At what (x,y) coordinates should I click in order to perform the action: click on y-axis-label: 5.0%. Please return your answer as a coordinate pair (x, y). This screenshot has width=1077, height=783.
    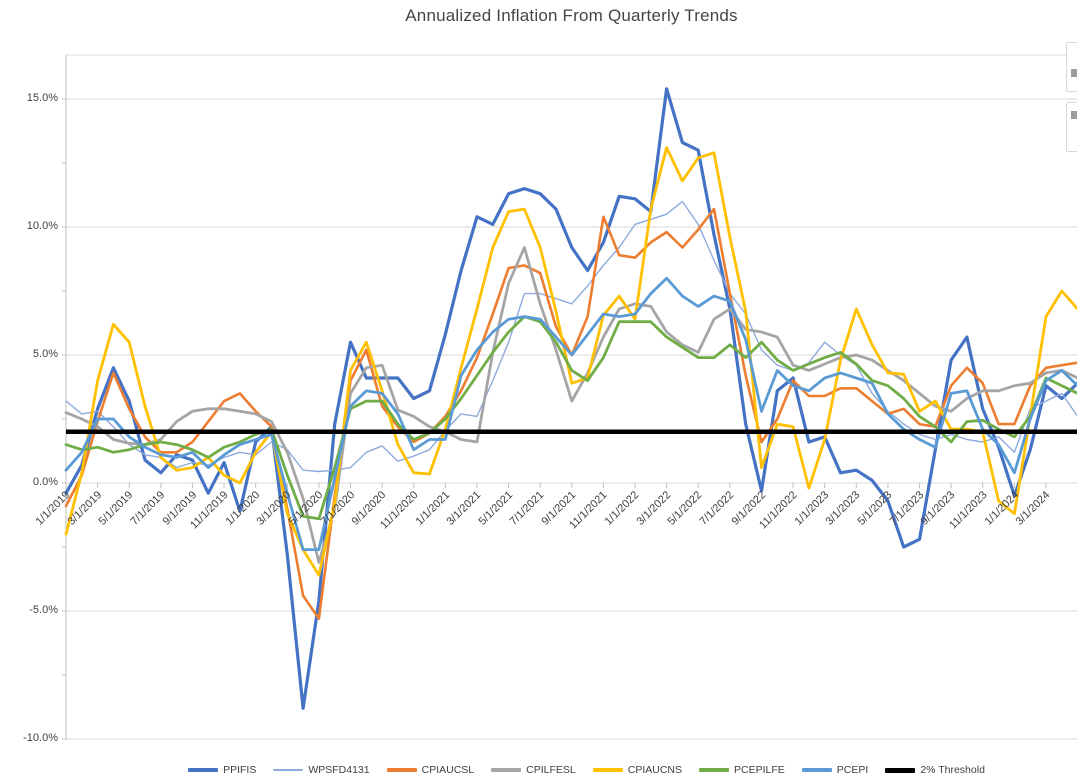
    Looking at the image, I should click on (45, 354).